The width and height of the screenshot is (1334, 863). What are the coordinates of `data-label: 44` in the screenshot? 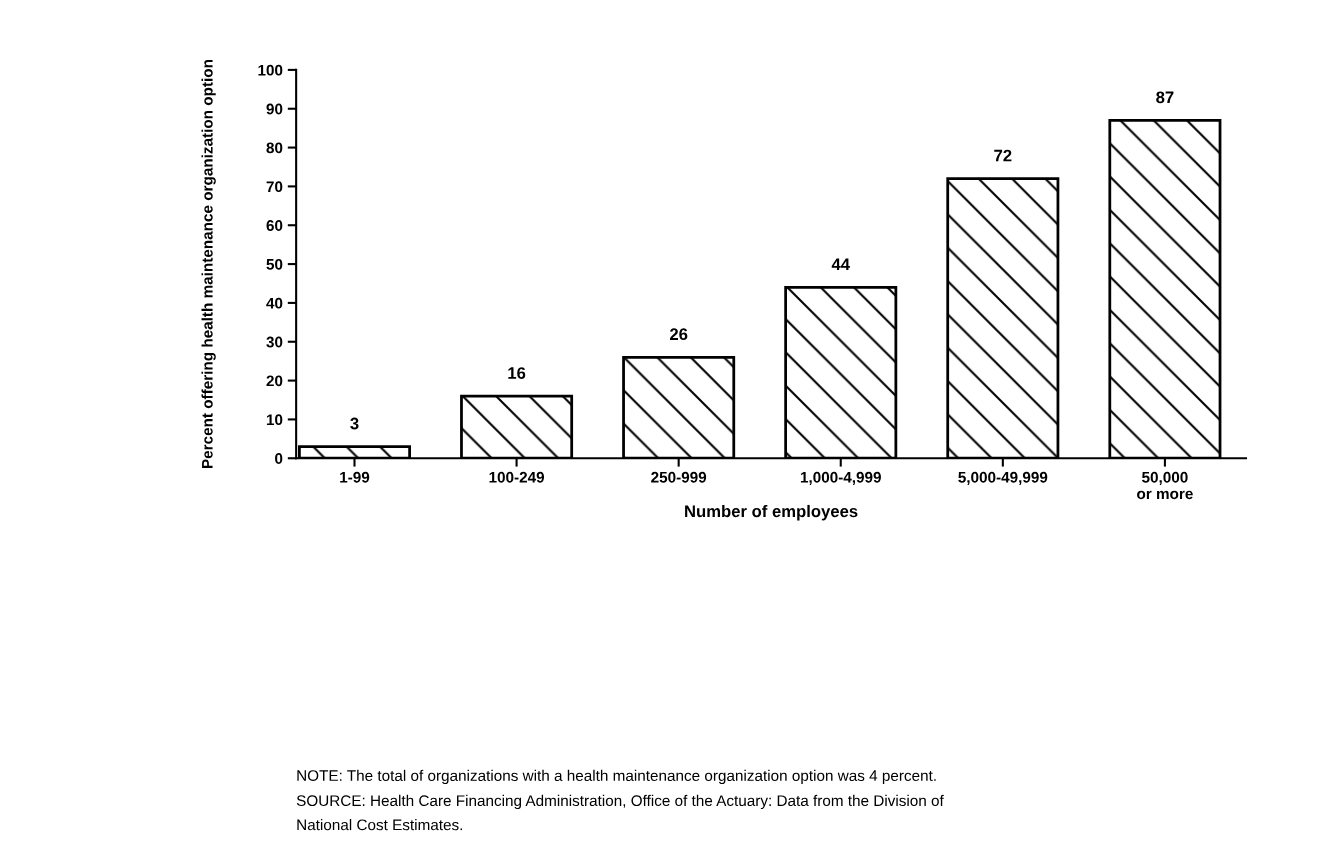 It's located at (840, 264).